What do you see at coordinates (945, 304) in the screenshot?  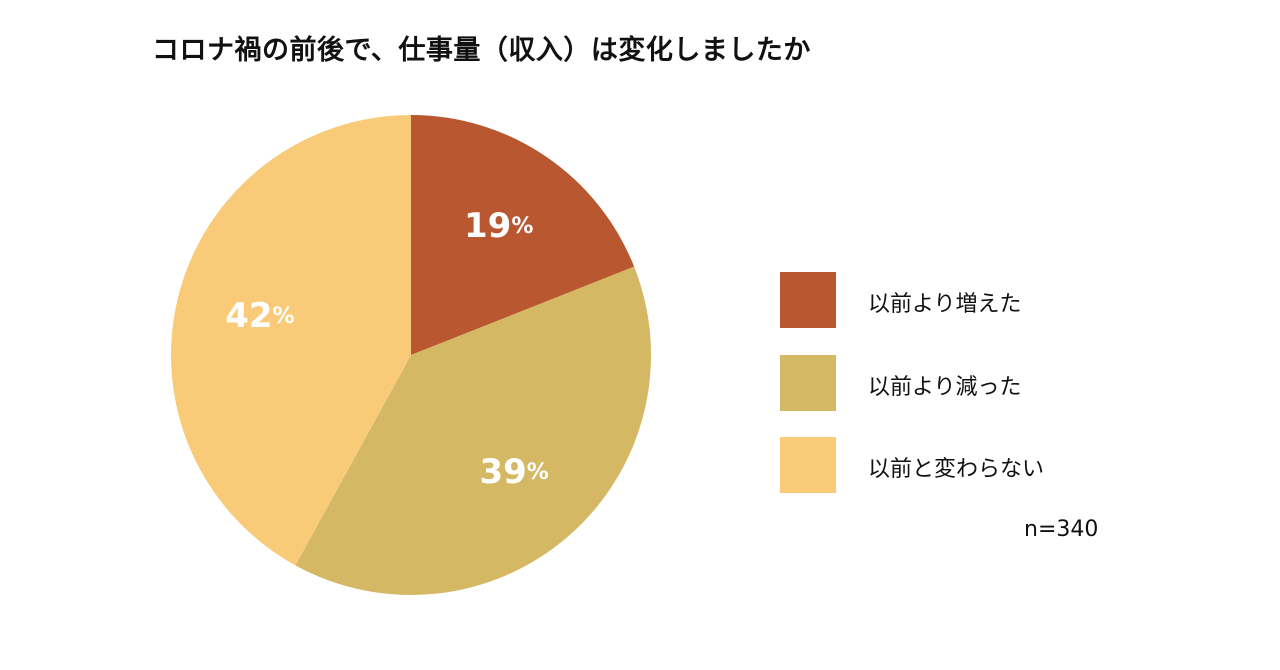 I see `legend-label-increased: 以前より増えた` at bounding box center [945, 304].